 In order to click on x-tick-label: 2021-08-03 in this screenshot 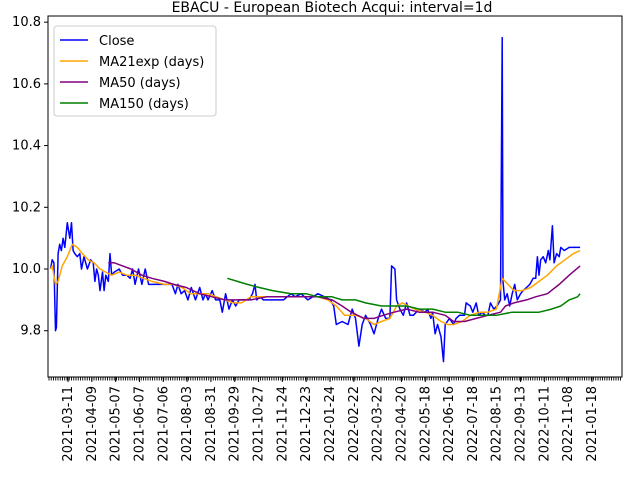, I will do `click(187, 424)`.